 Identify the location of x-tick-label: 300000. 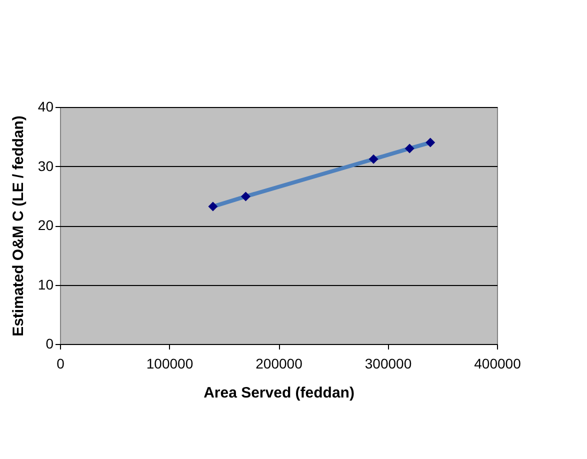
(388, 364).